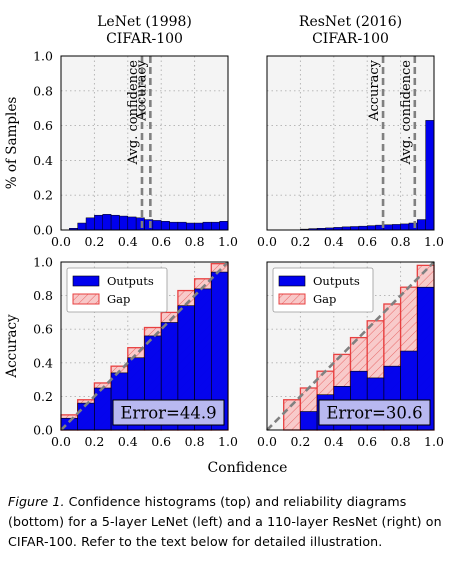  Describe the element at coordinates (144, 22) in the screenshot. I see `panel-title: LeNet (1998)` at that location.